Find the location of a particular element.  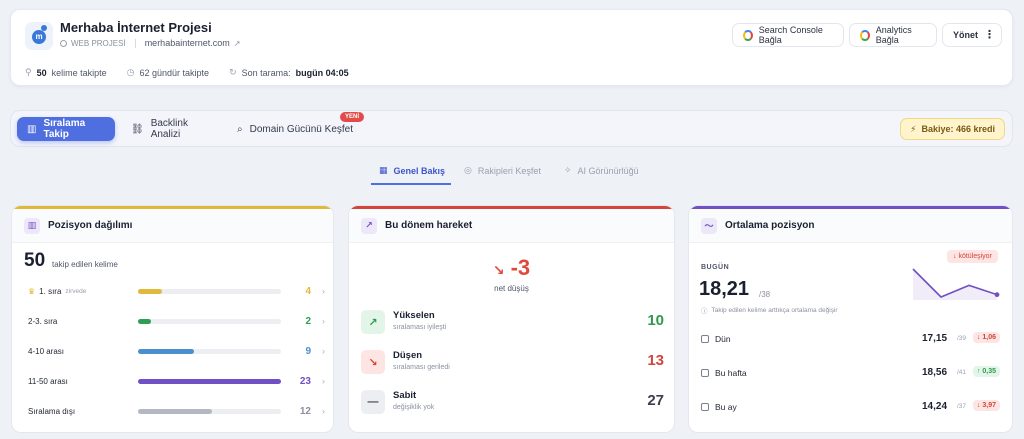

manage-button: Yönet ⋮ is located at coordinates (972, 35).